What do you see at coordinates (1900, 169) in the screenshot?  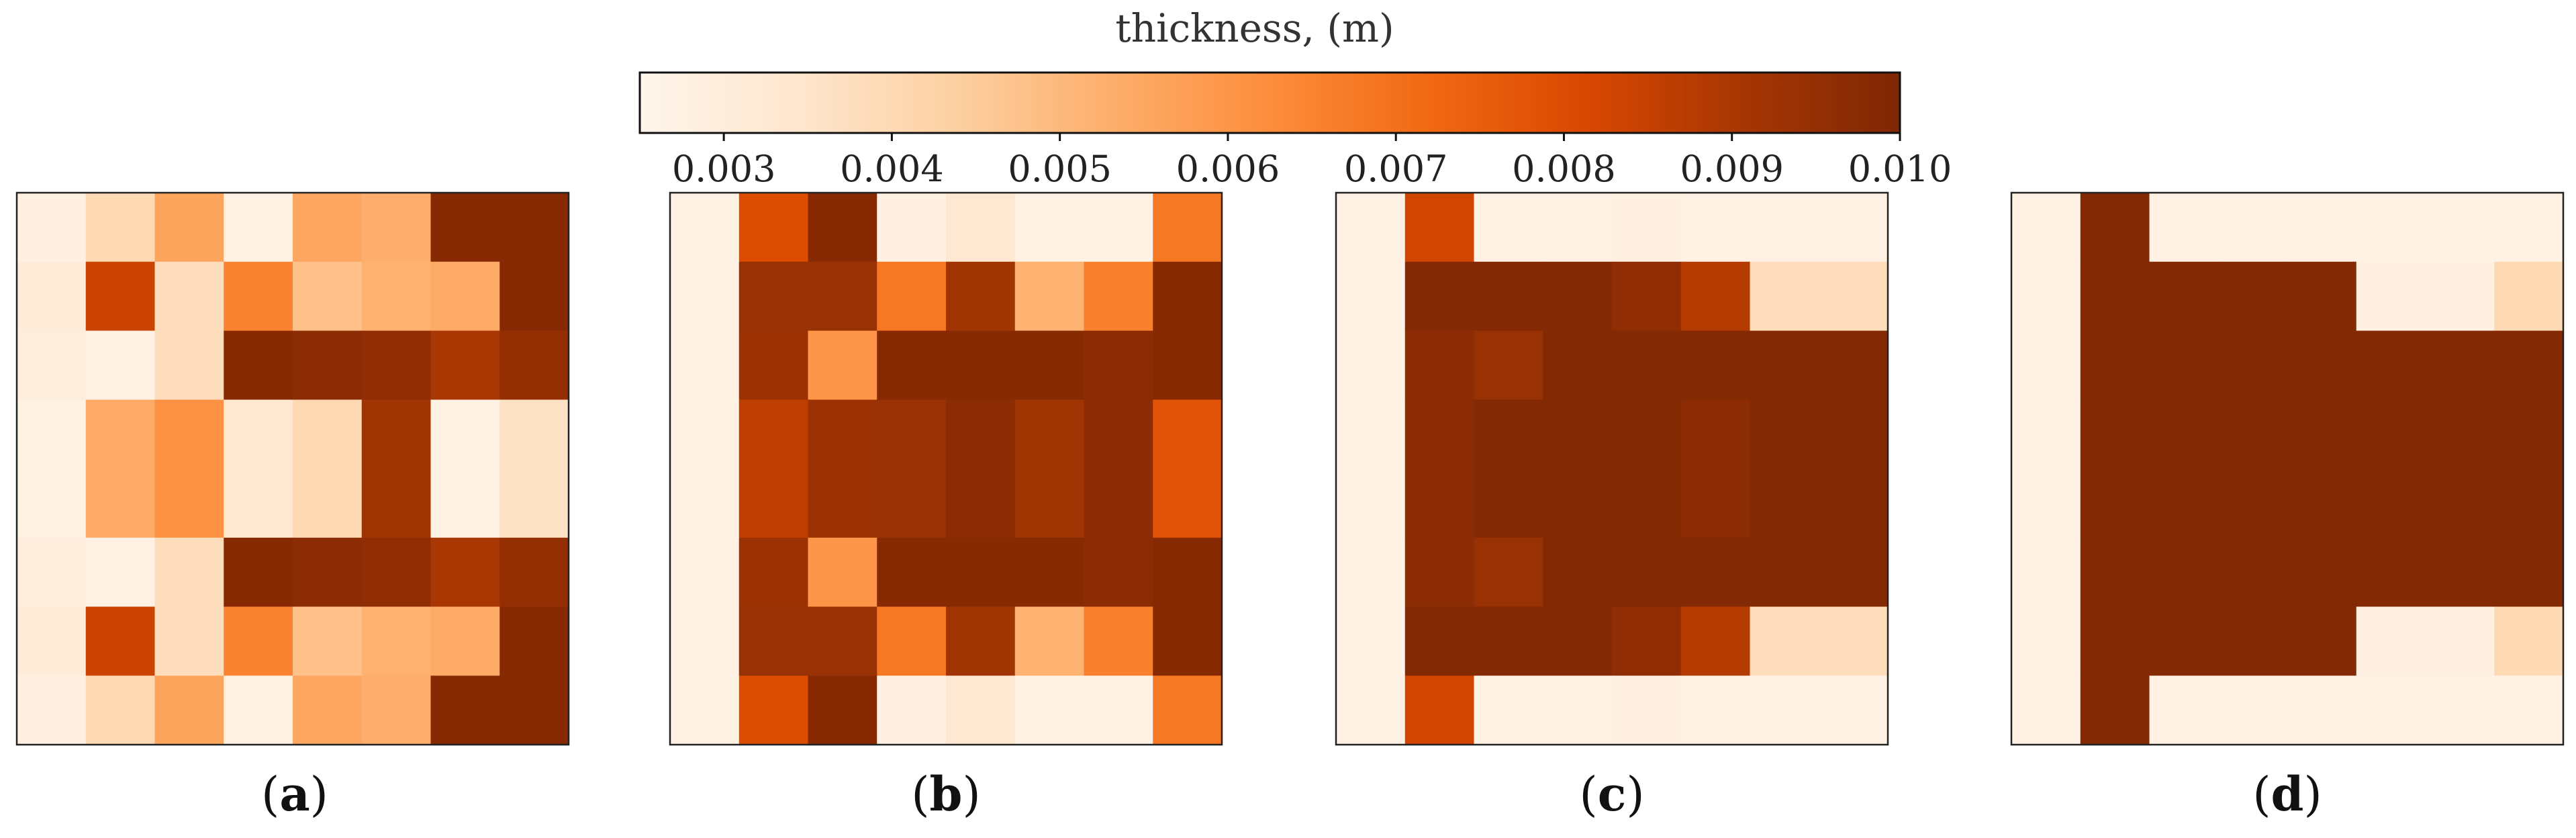 I see `colorbar-tick-label: 0.010` at bounding box center [1900, 169].